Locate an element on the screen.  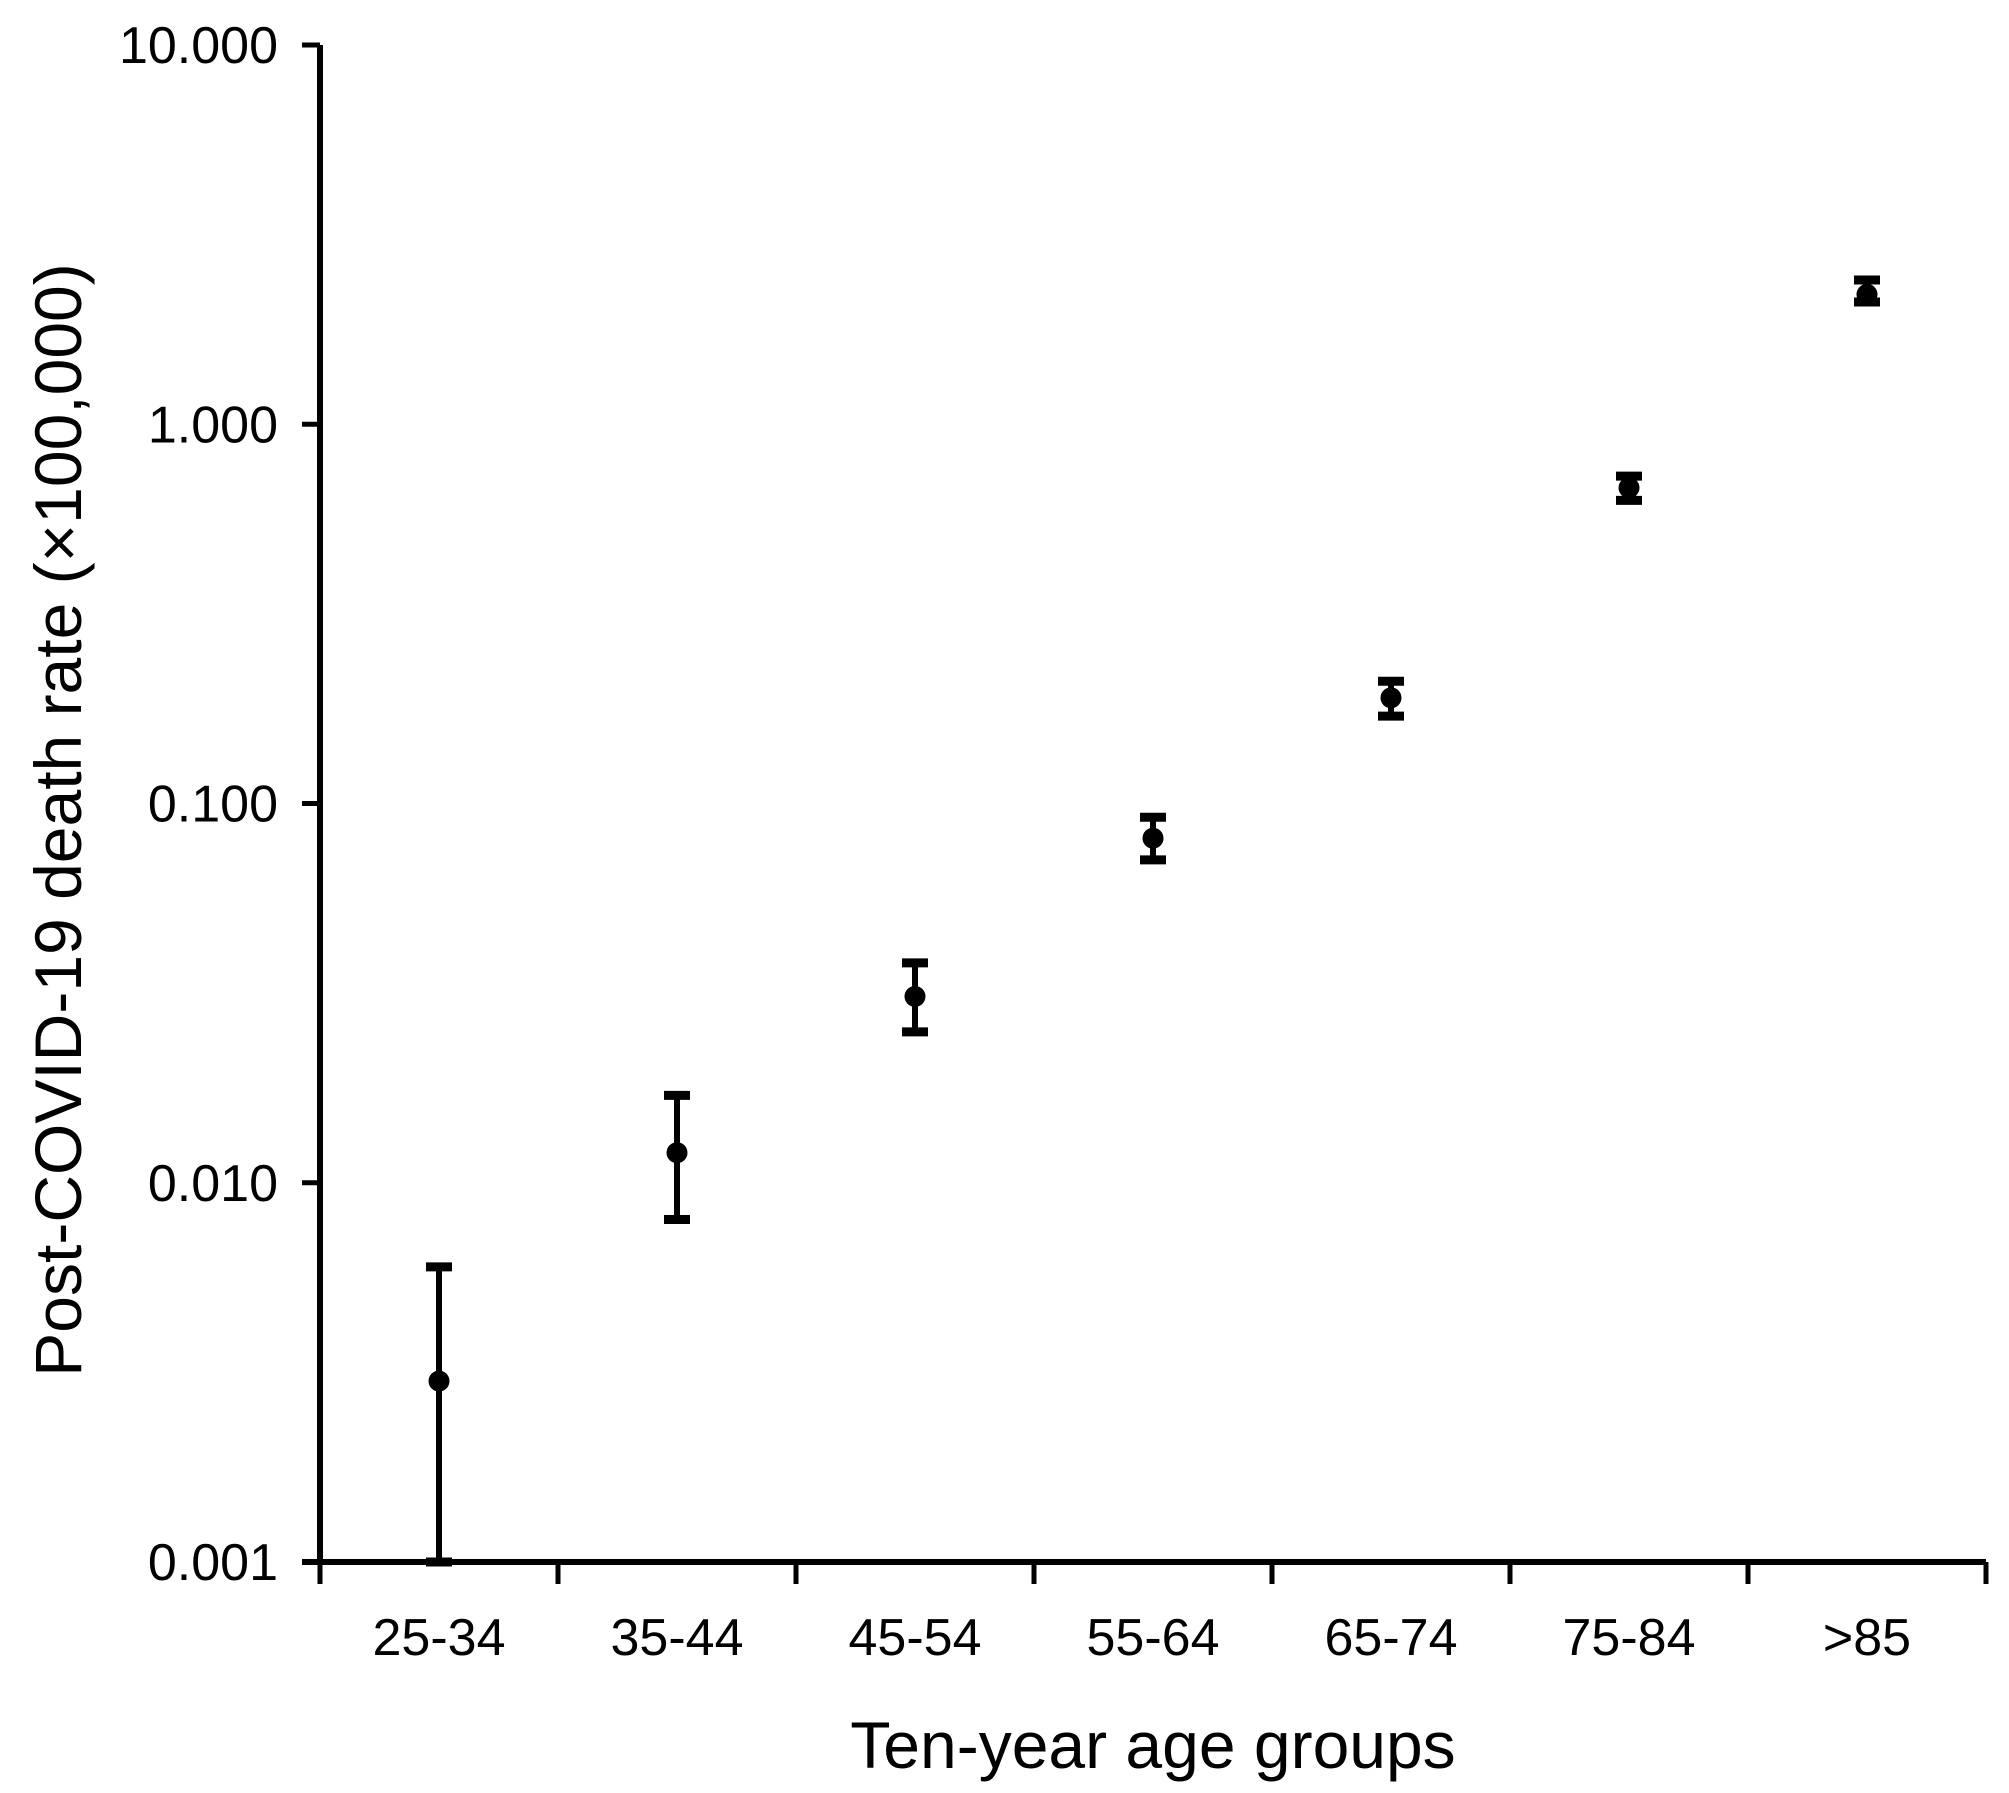
x-axis-title: Ten-year age groups is located at coordinates (1153, 1745).